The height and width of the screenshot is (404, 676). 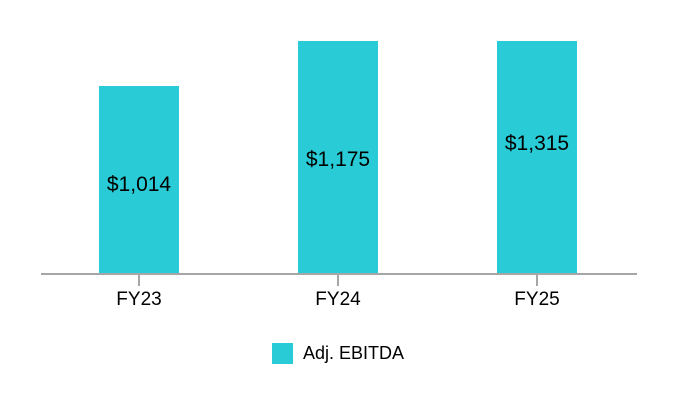 I want to click on x-axis-line, so click(x=339, y=274).